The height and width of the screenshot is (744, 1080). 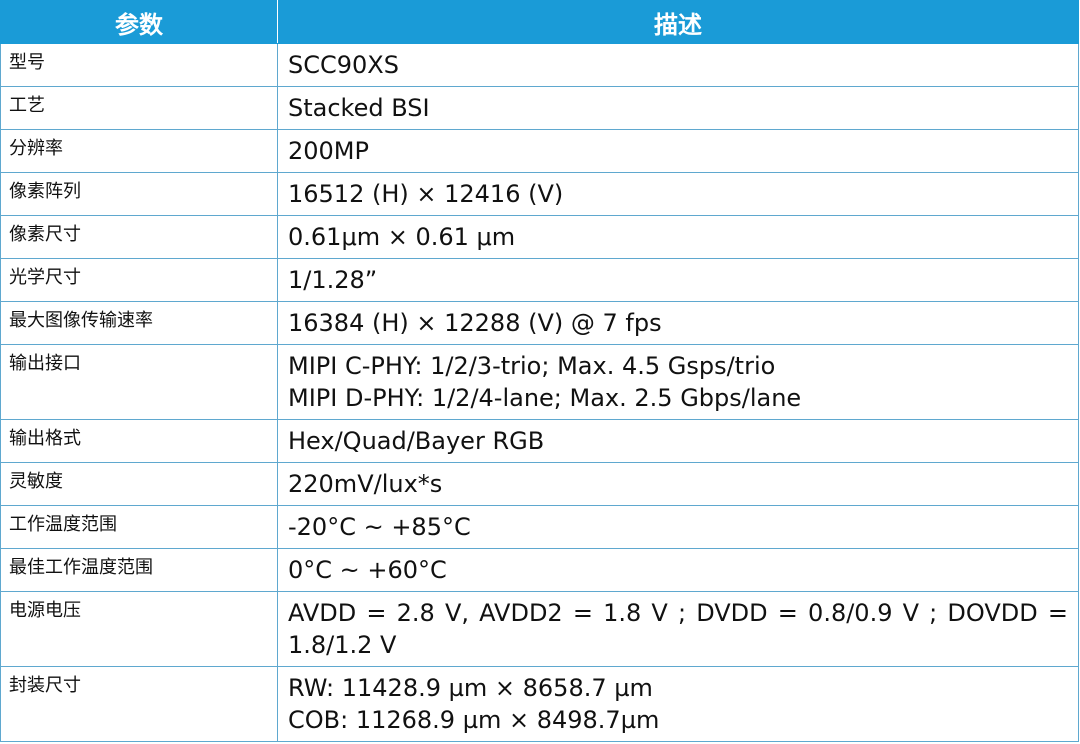 What do you see at coordinates (139, 441) in the screenshot?
I see `param-cell: 输出格式` at bounding box center [139, 441].